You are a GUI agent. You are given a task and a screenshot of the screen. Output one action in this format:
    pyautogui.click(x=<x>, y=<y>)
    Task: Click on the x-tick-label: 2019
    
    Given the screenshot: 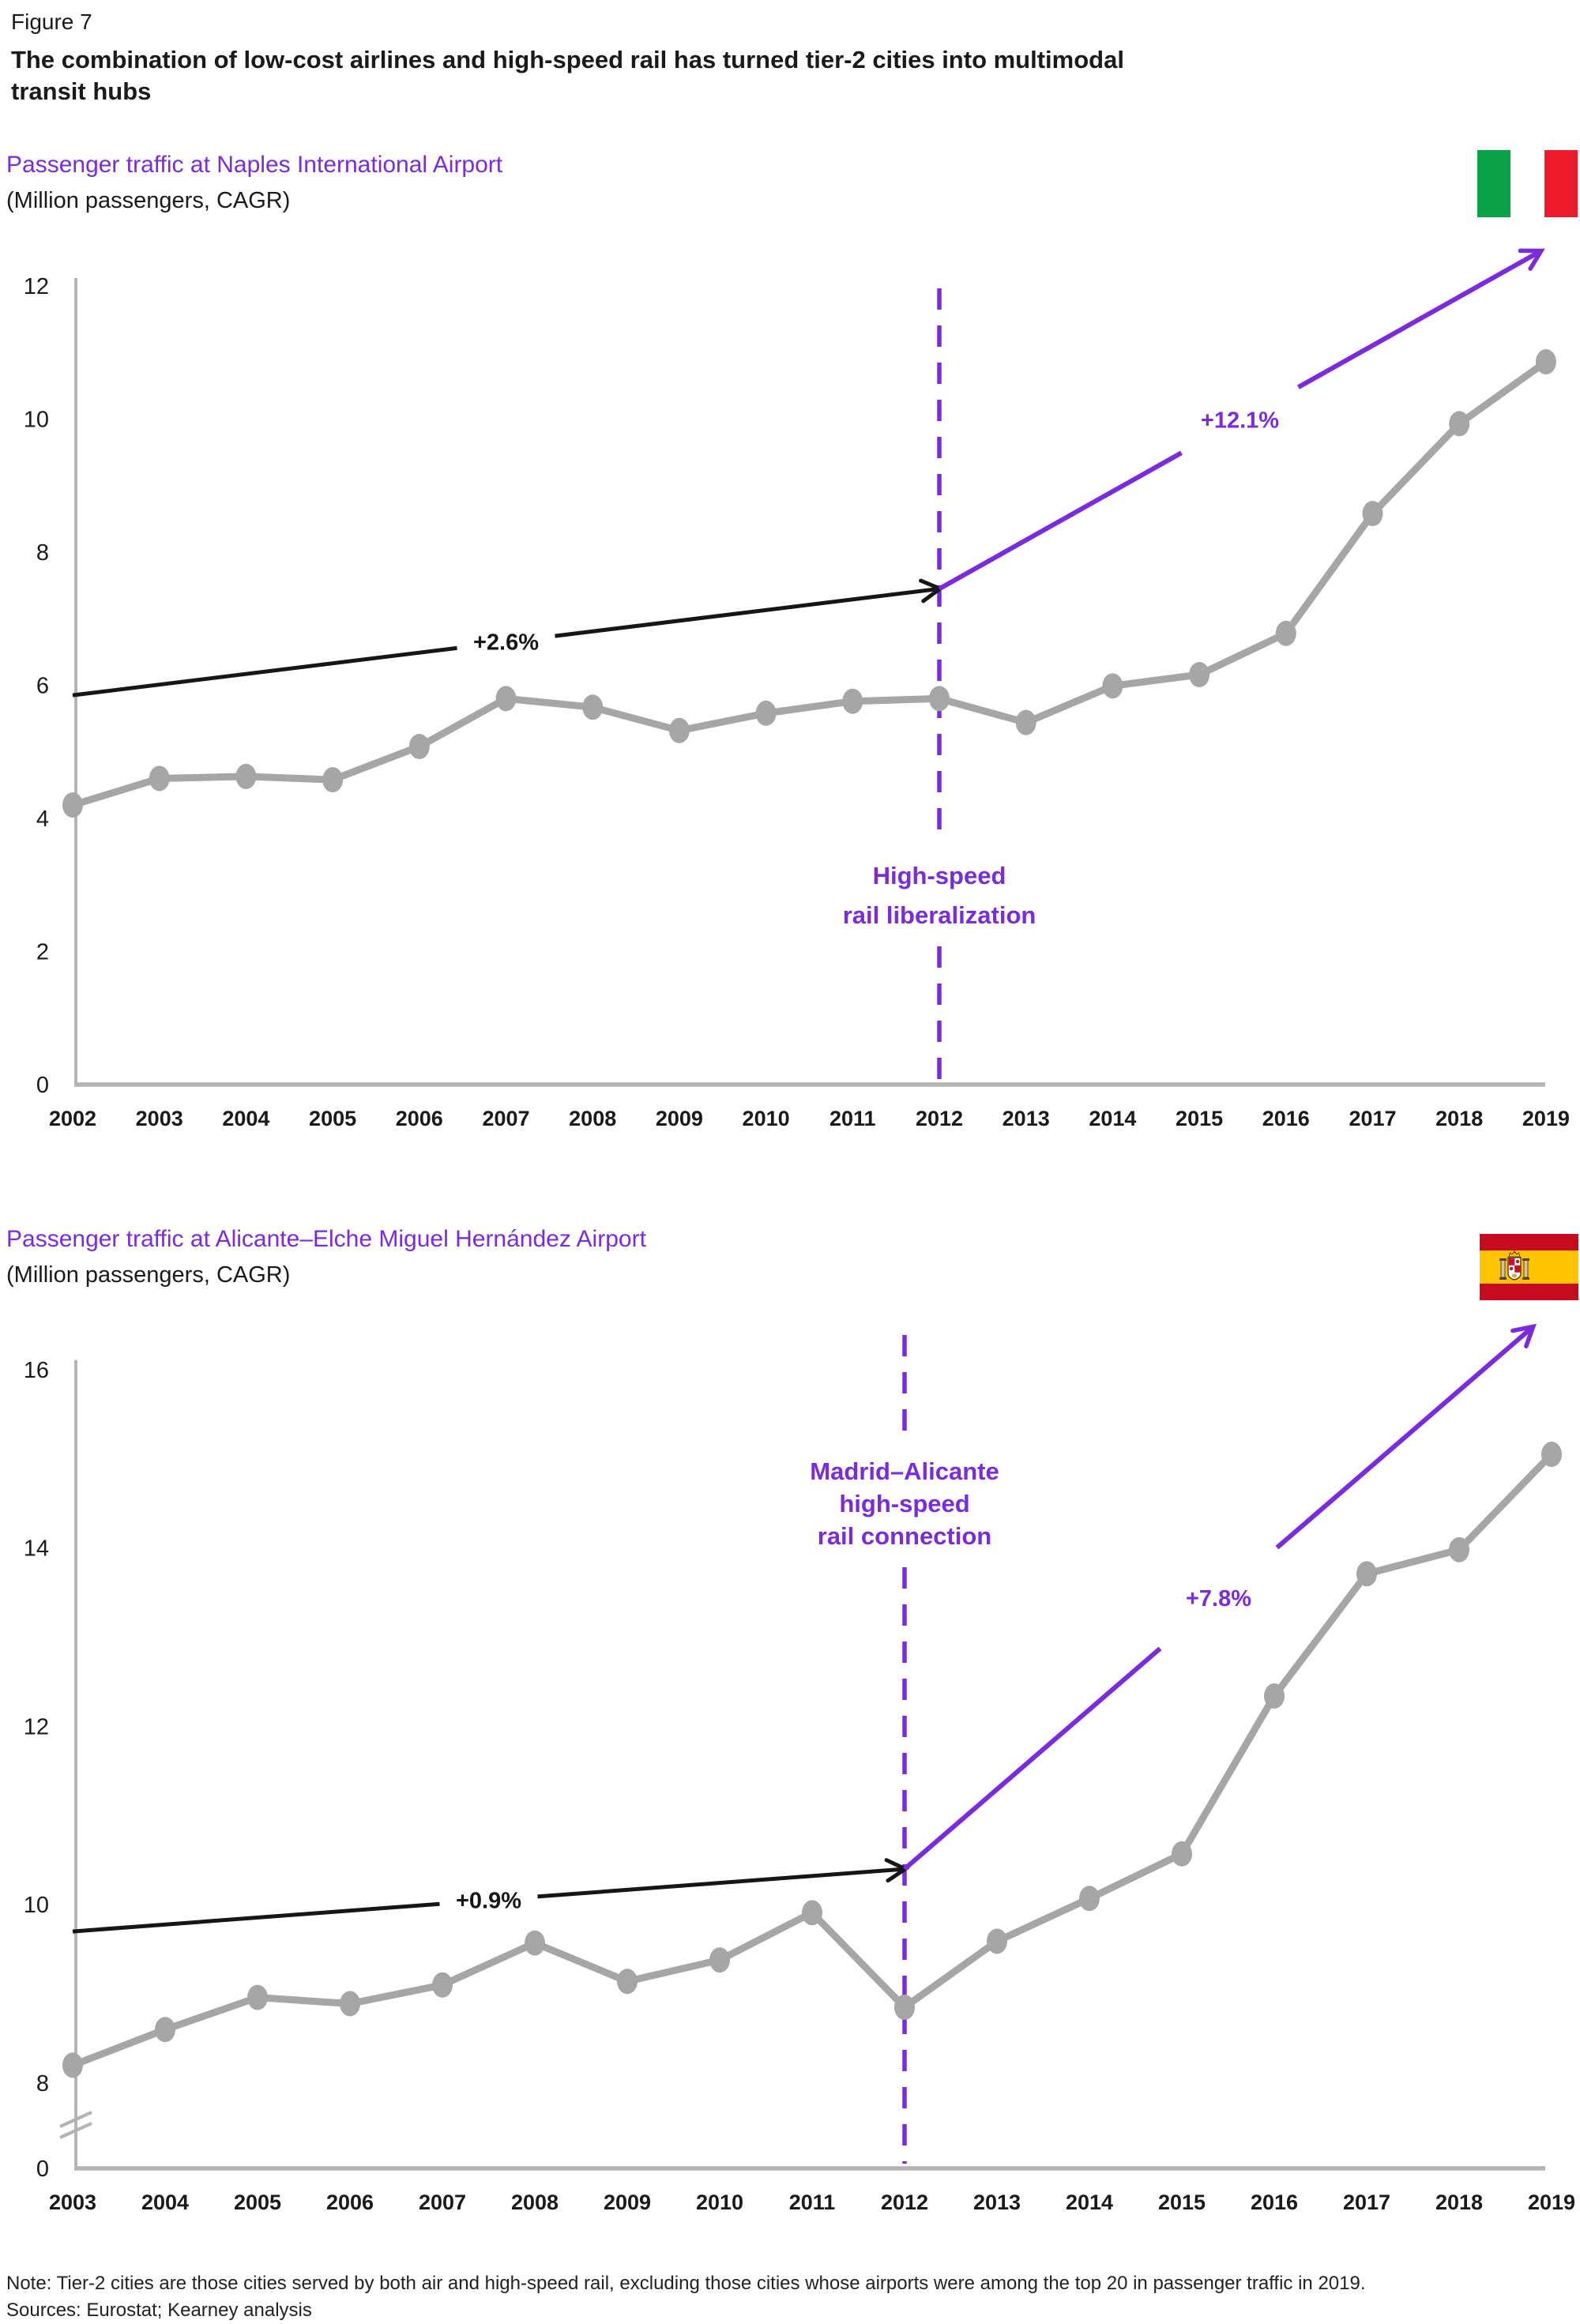 What is the action you would take?
    pyautogui.click(x=1552, y=2202)
    